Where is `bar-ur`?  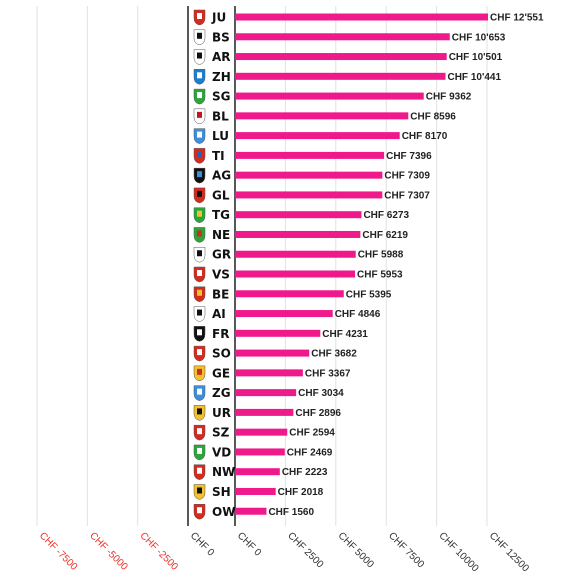
bar-ur is located at coordinates (264, 412).